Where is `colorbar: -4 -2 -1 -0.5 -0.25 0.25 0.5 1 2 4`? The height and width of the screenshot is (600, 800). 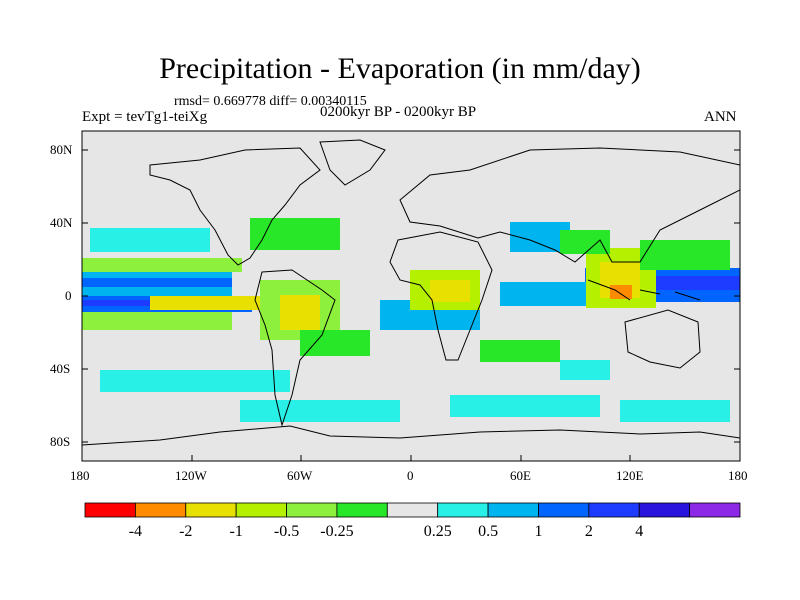
colorbar: -4 -2 -1 -0.5 -0.25 0.25 0.5 1 2 4 is located at coordinates (412, 521).